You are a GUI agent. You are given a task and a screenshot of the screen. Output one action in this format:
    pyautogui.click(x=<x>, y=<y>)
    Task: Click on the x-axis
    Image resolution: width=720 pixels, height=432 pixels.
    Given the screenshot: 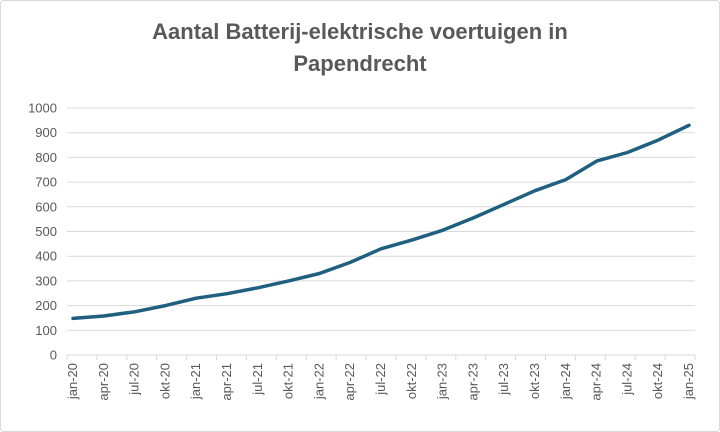 What is the action you would take?
    pyautogui.click(x=381, y=357)
    